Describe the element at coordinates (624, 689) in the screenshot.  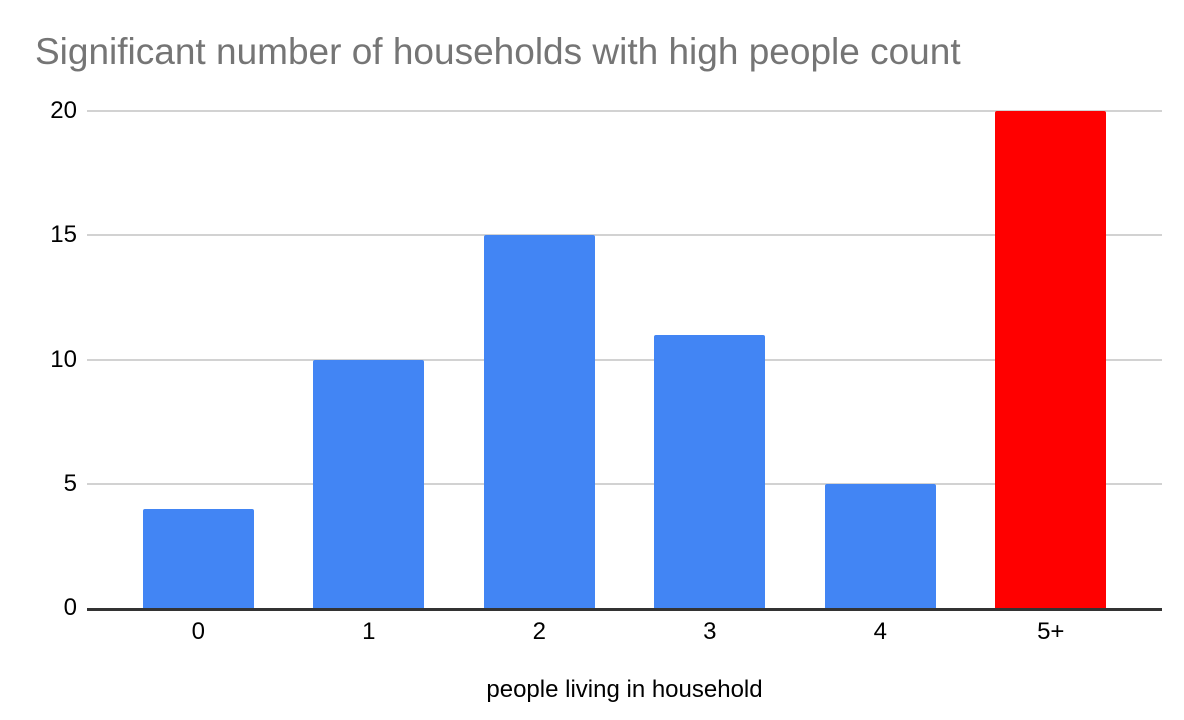
I see `x-axis-title: people living in household` at that location.